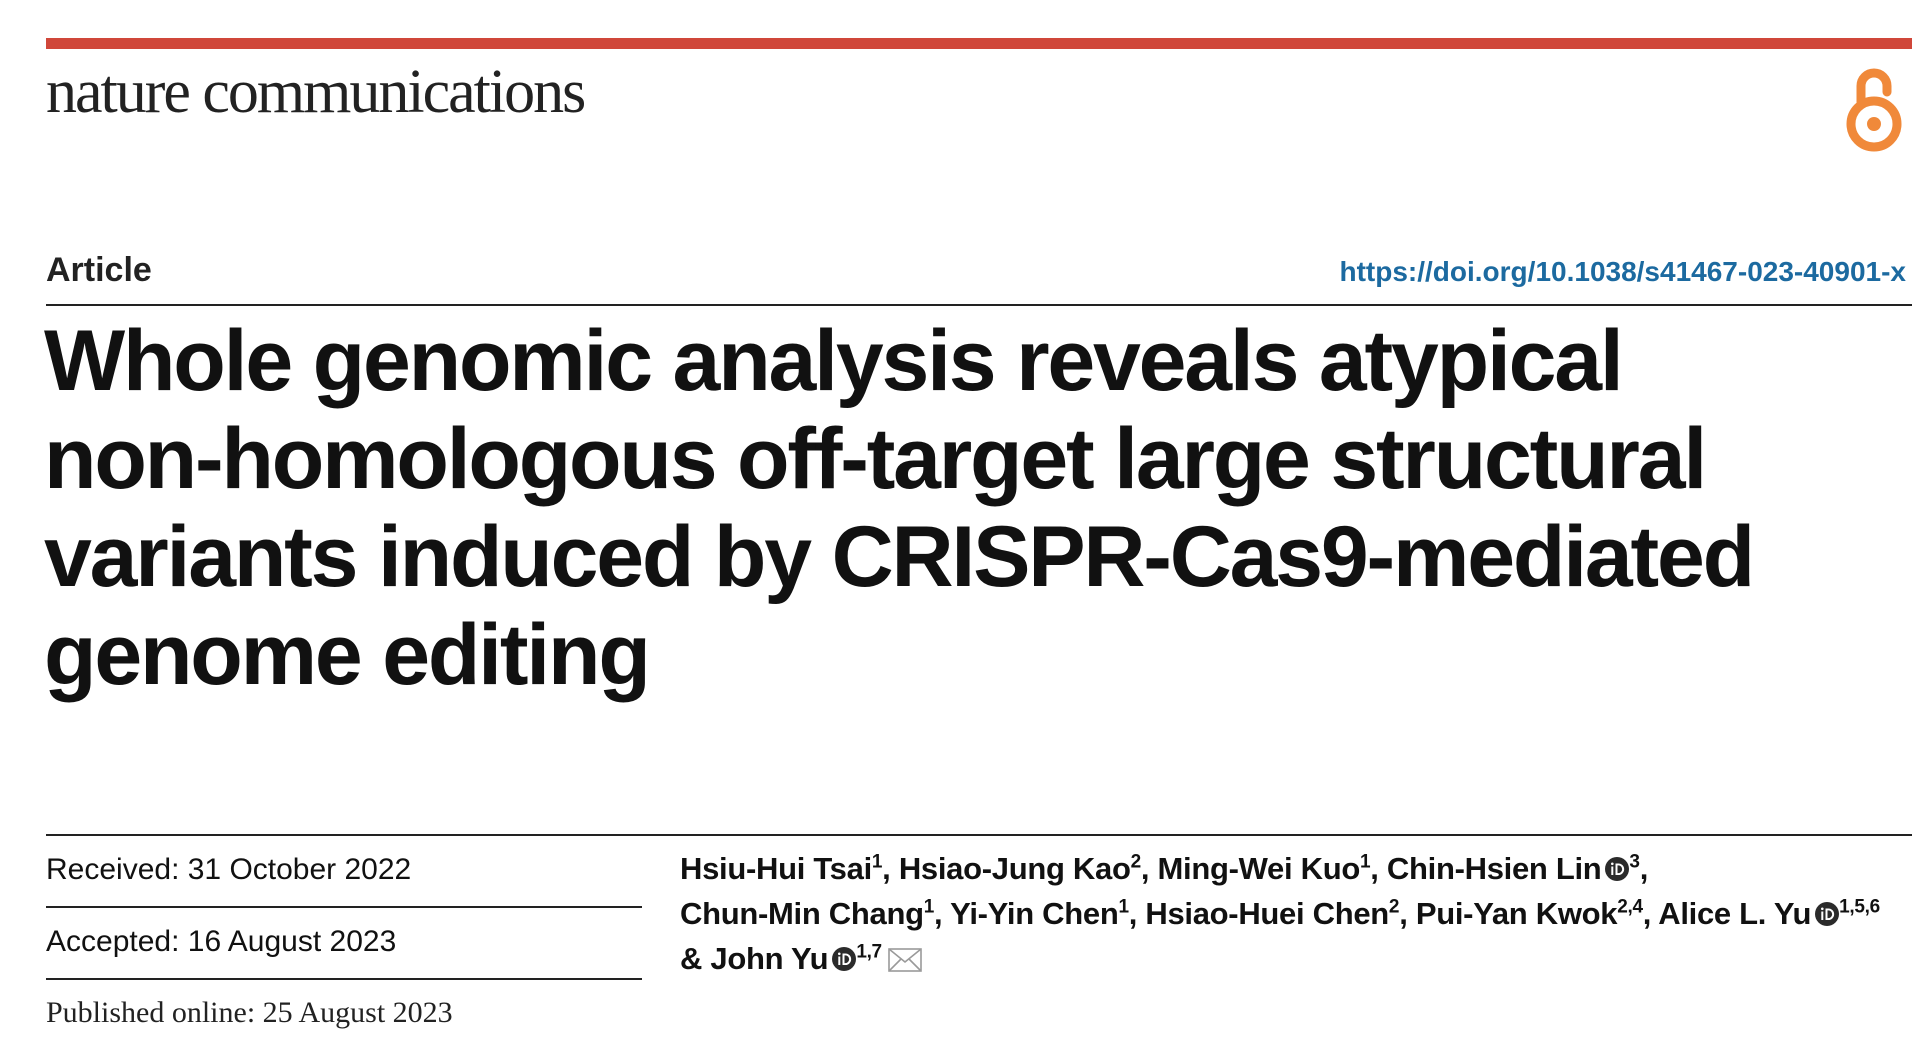 This screenshot has height=1046, width=1916. What do you see at coordinates (979, 43) in the screenshot?
I see `journal-header-bar` at bounding box center [979, 43].